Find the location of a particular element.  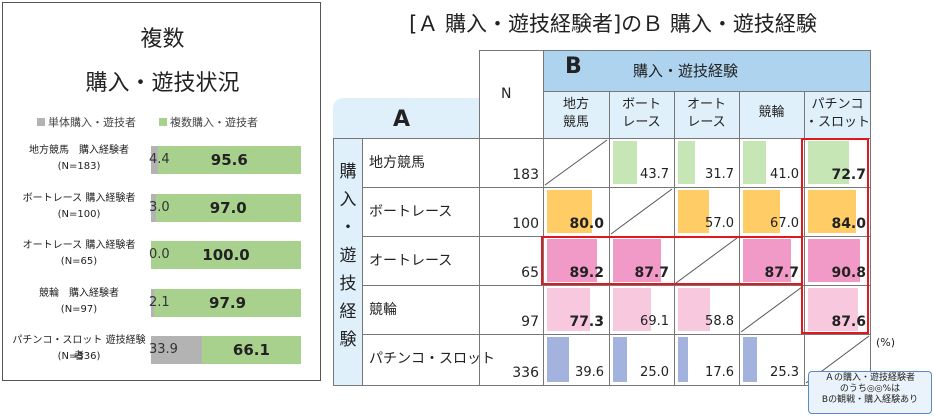

column-header-line: 地方 is located at coordinates (575, 104).